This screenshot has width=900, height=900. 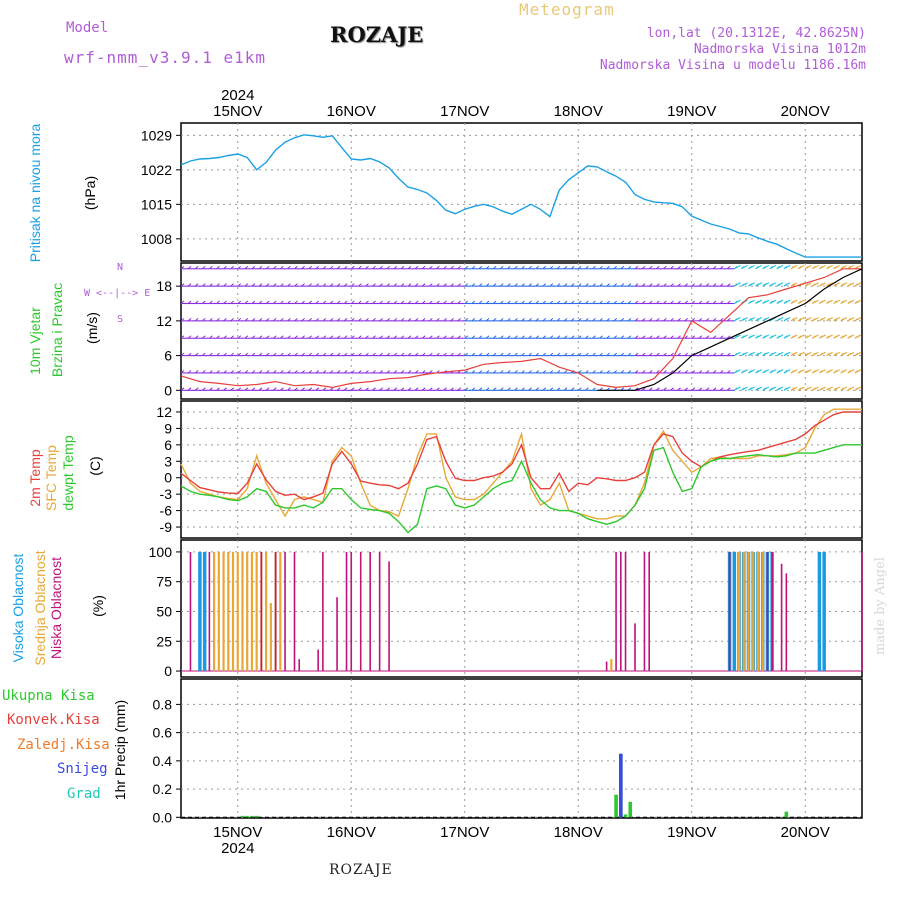 I want to click on precip-legend-graupel: Grad, so click(x=84, y=794).